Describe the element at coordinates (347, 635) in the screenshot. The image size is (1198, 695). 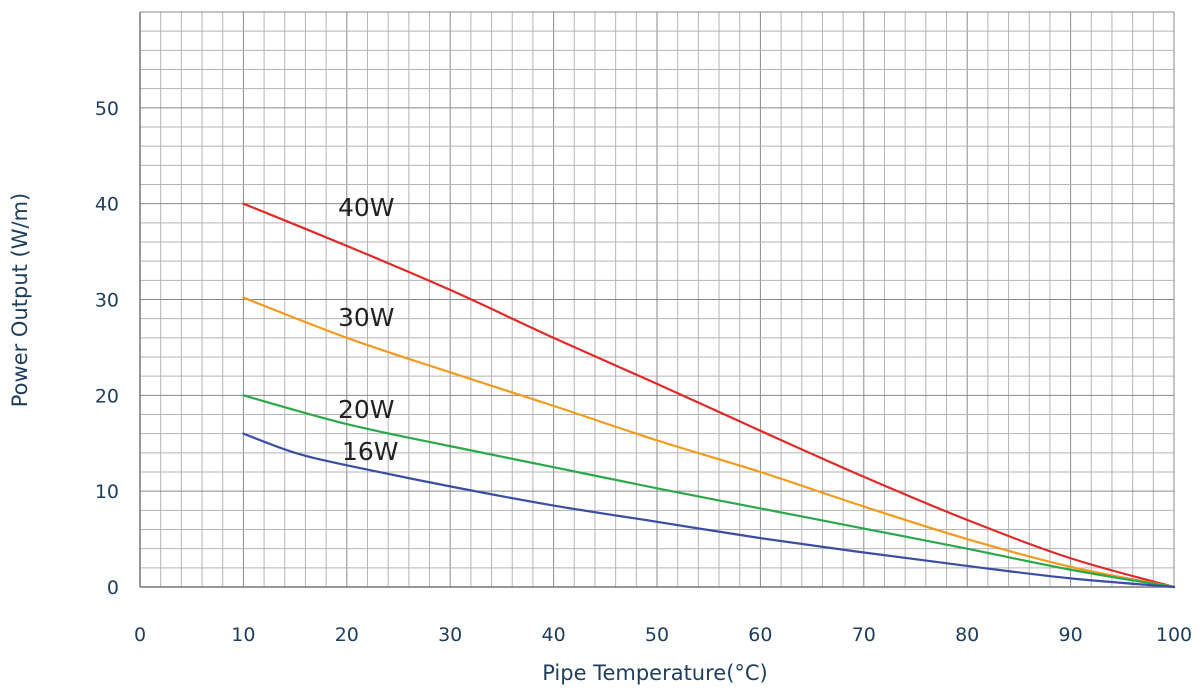
I see `x-tick-label: 20` at that location.